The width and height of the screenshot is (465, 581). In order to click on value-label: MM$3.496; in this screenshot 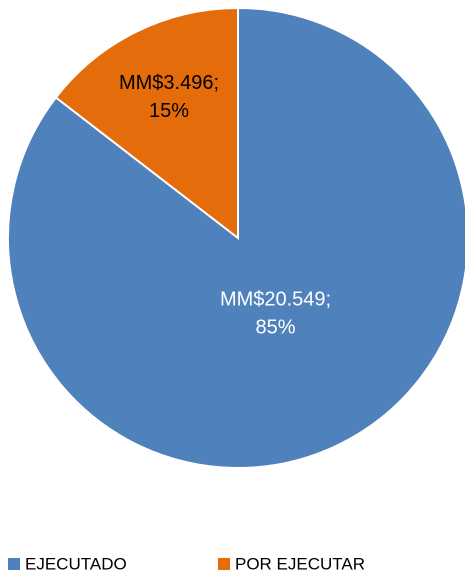, I will do `click(169, 83)`.